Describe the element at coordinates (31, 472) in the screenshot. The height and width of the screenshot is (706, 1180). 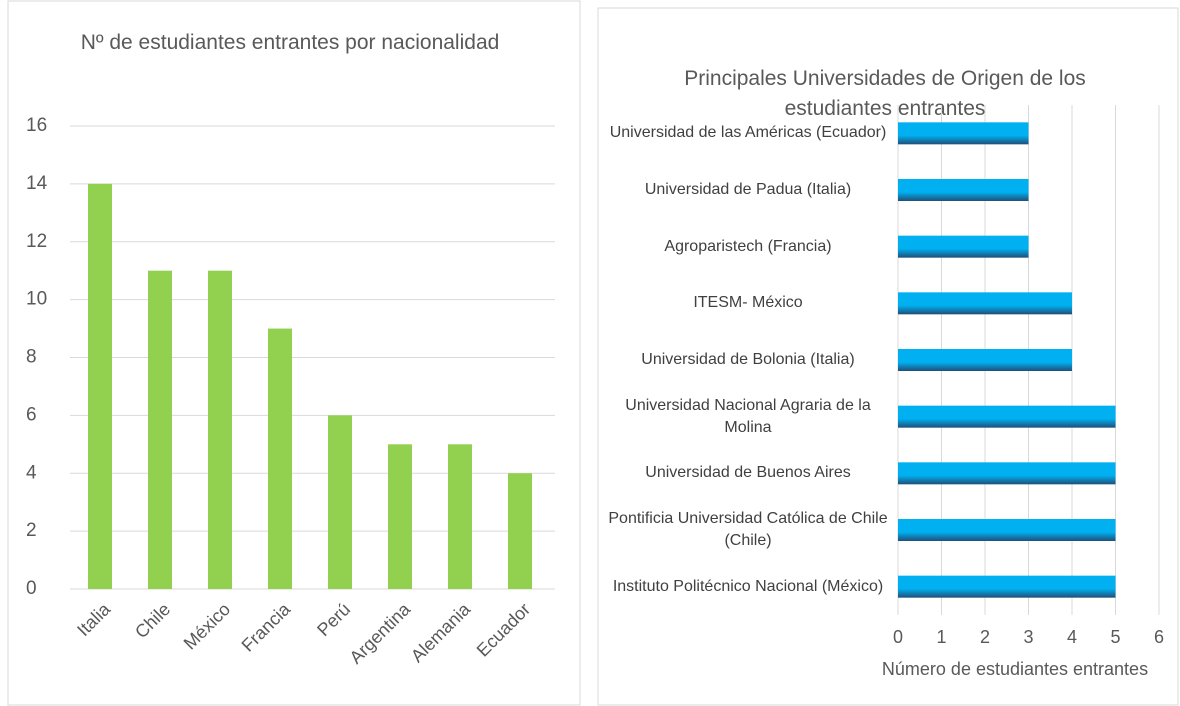
I see `y-tick-label: 4` at that location.